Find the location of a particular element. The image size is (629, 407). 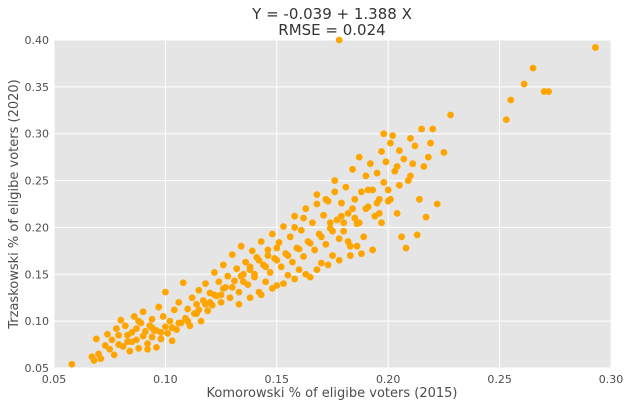

y-tick-label: 0.30 is located at coordinates (37, 134).